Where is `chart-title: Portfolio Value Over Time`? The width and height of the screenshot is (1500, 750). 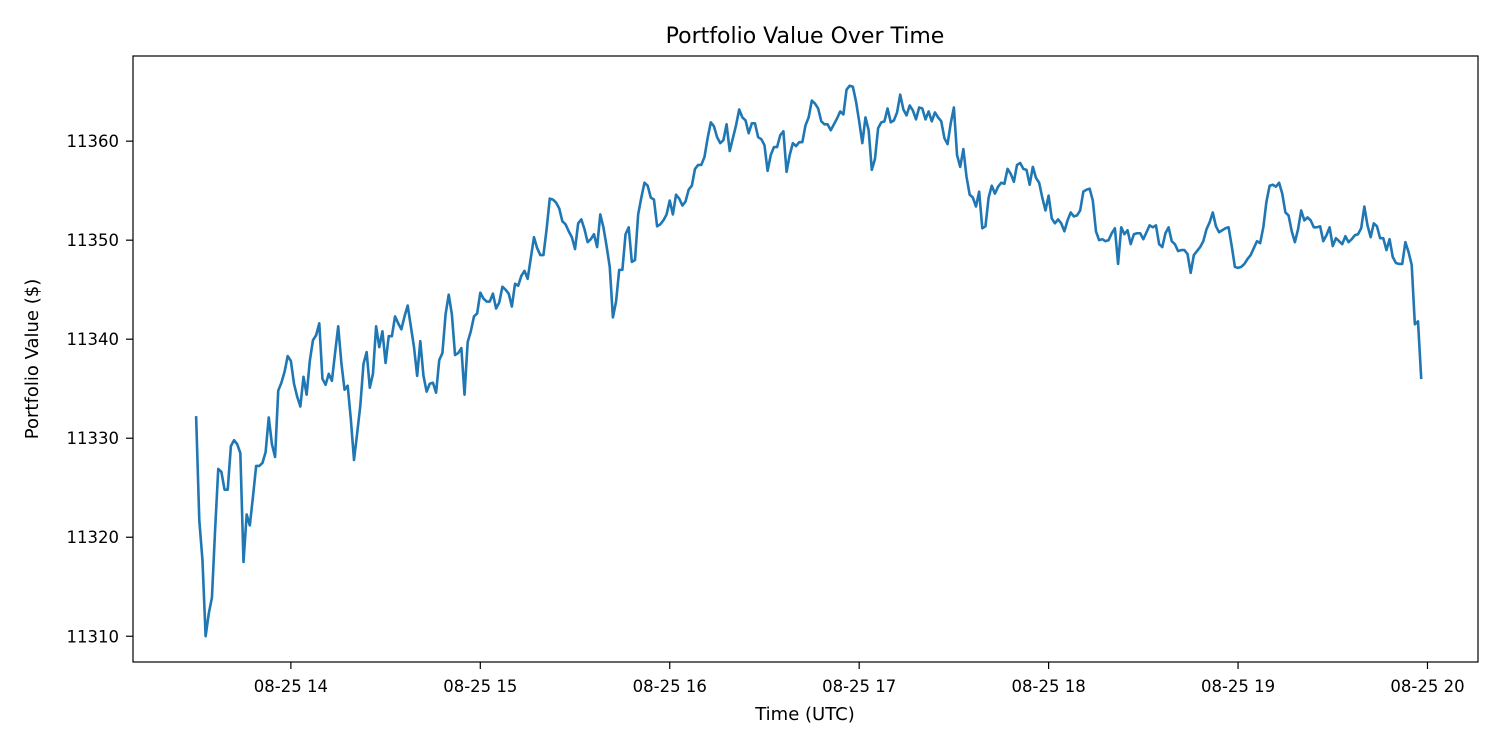 chart-title: Portfolio Value Over Time is located at coordinates (805, 36).